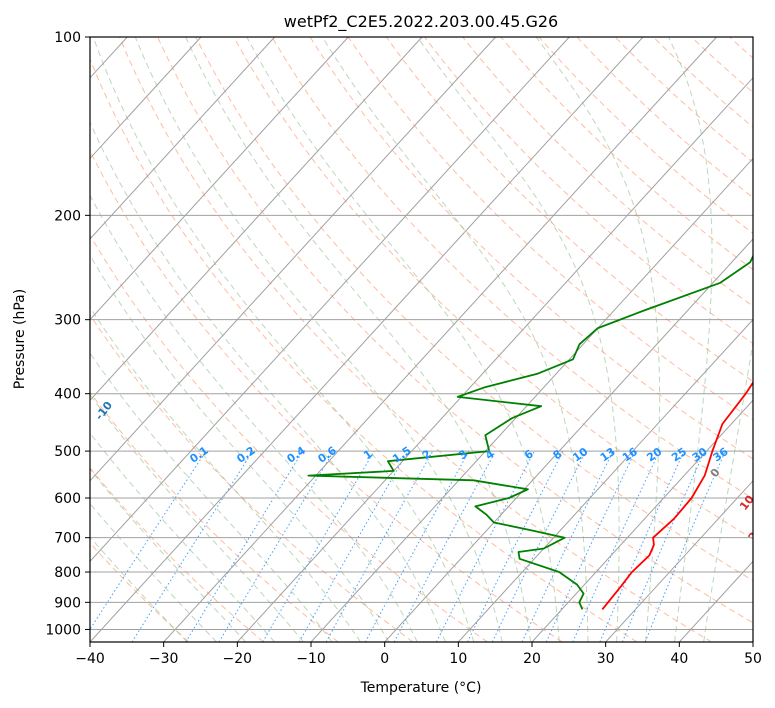  I want to click on y-tick-label: 200, so click(67, 216).